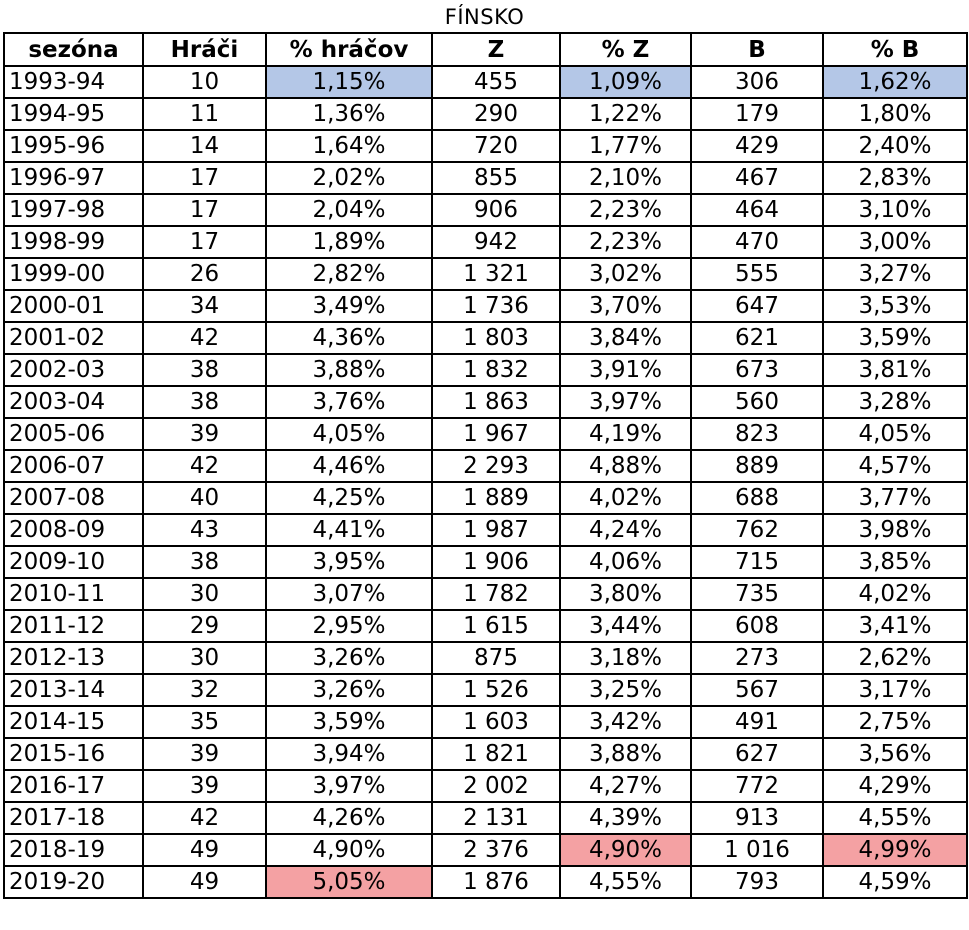 The width and height of the screenshot is (969, 930). I want to click on cell-season: 2001-02, so click(73, 338).